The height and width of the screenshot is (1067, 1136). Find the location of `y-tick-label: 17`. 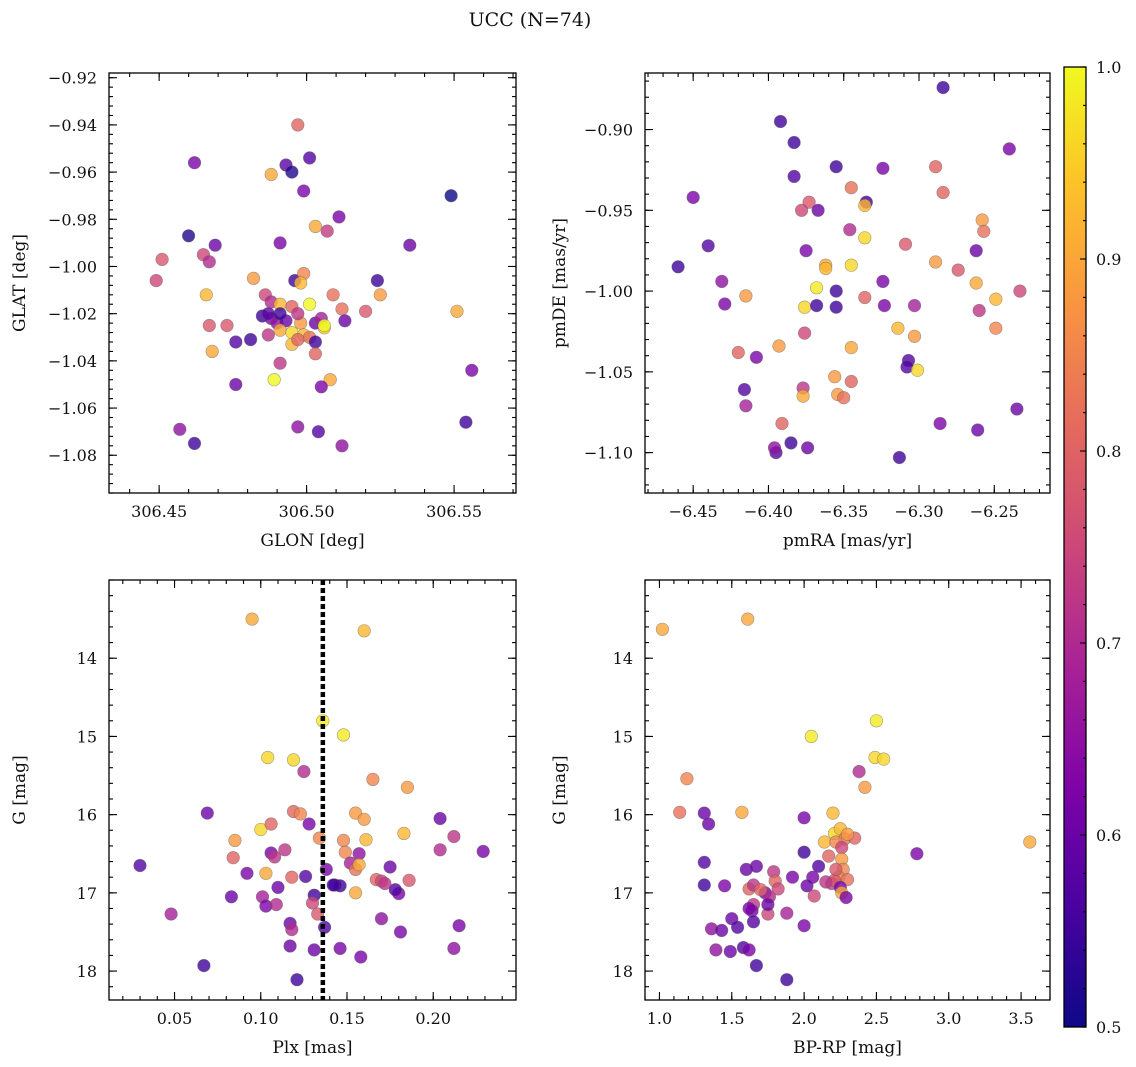

y-tick-label: 17 is located at coordinates (623, 893).